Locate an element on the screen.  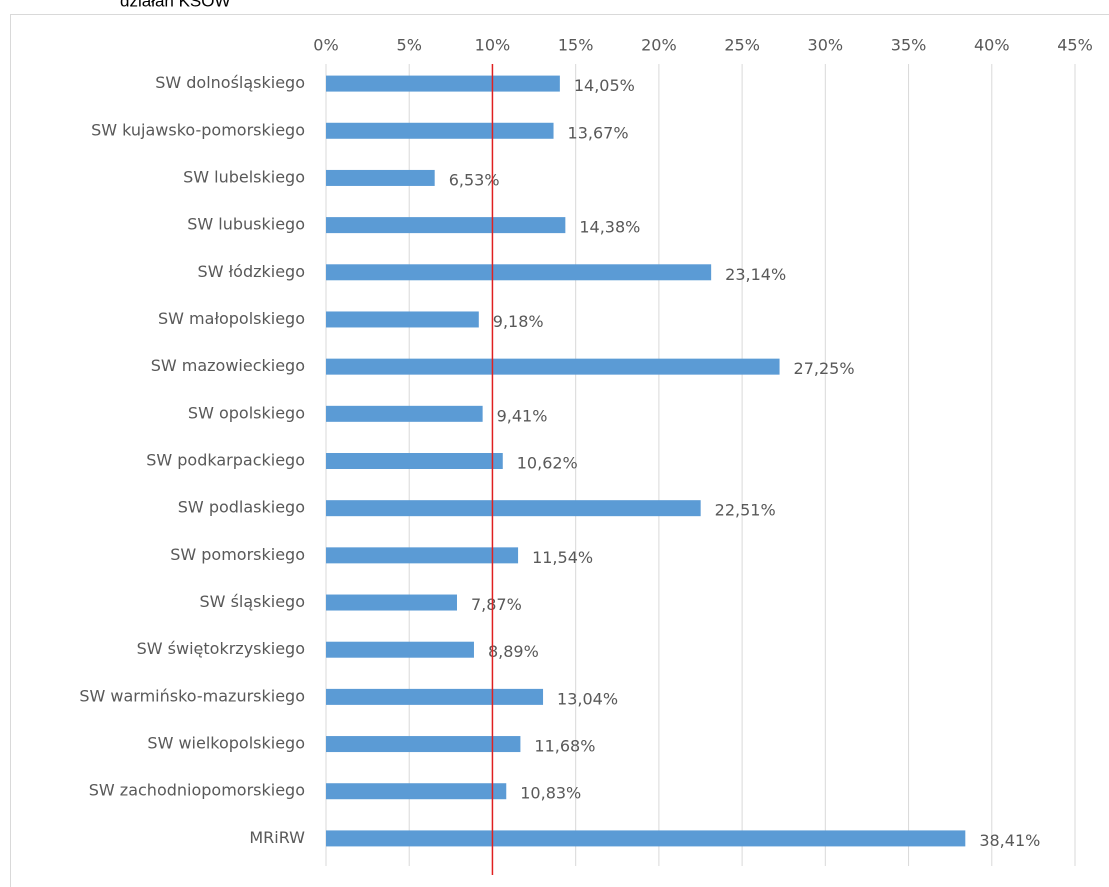
data-label: 27,25% is located at coordinates (824, 368).